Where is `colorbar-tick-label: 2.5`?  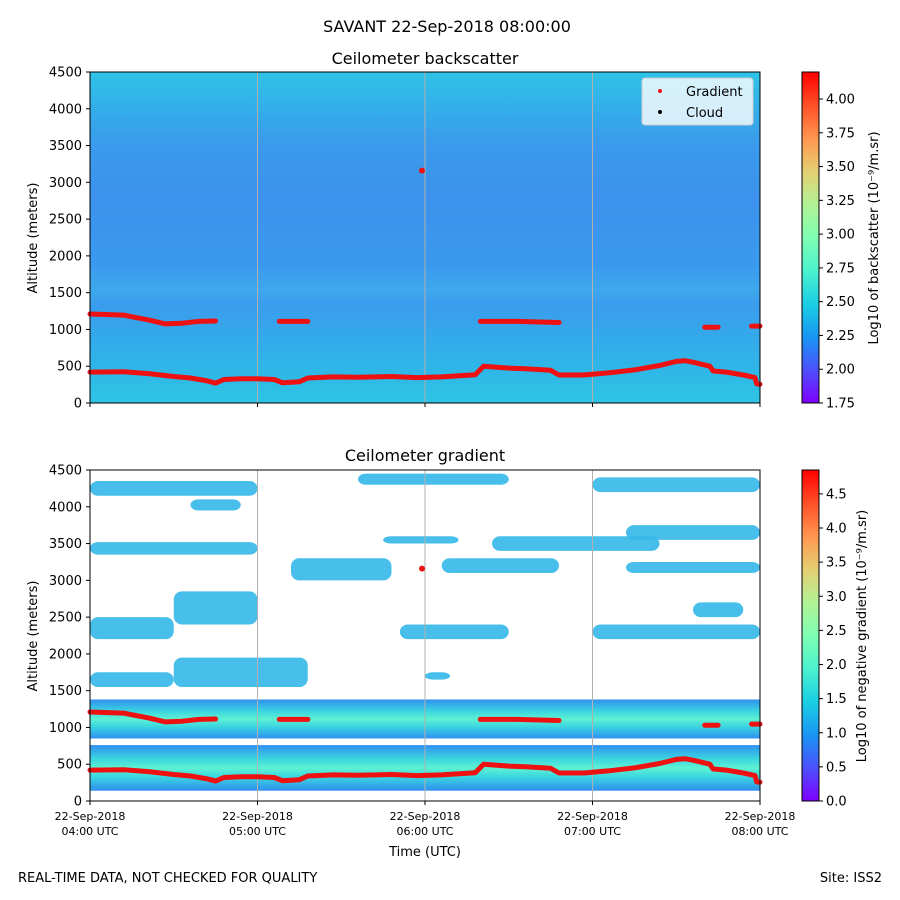 colorbar-tick-label: 2.5 is located at coordinates (836, 631).